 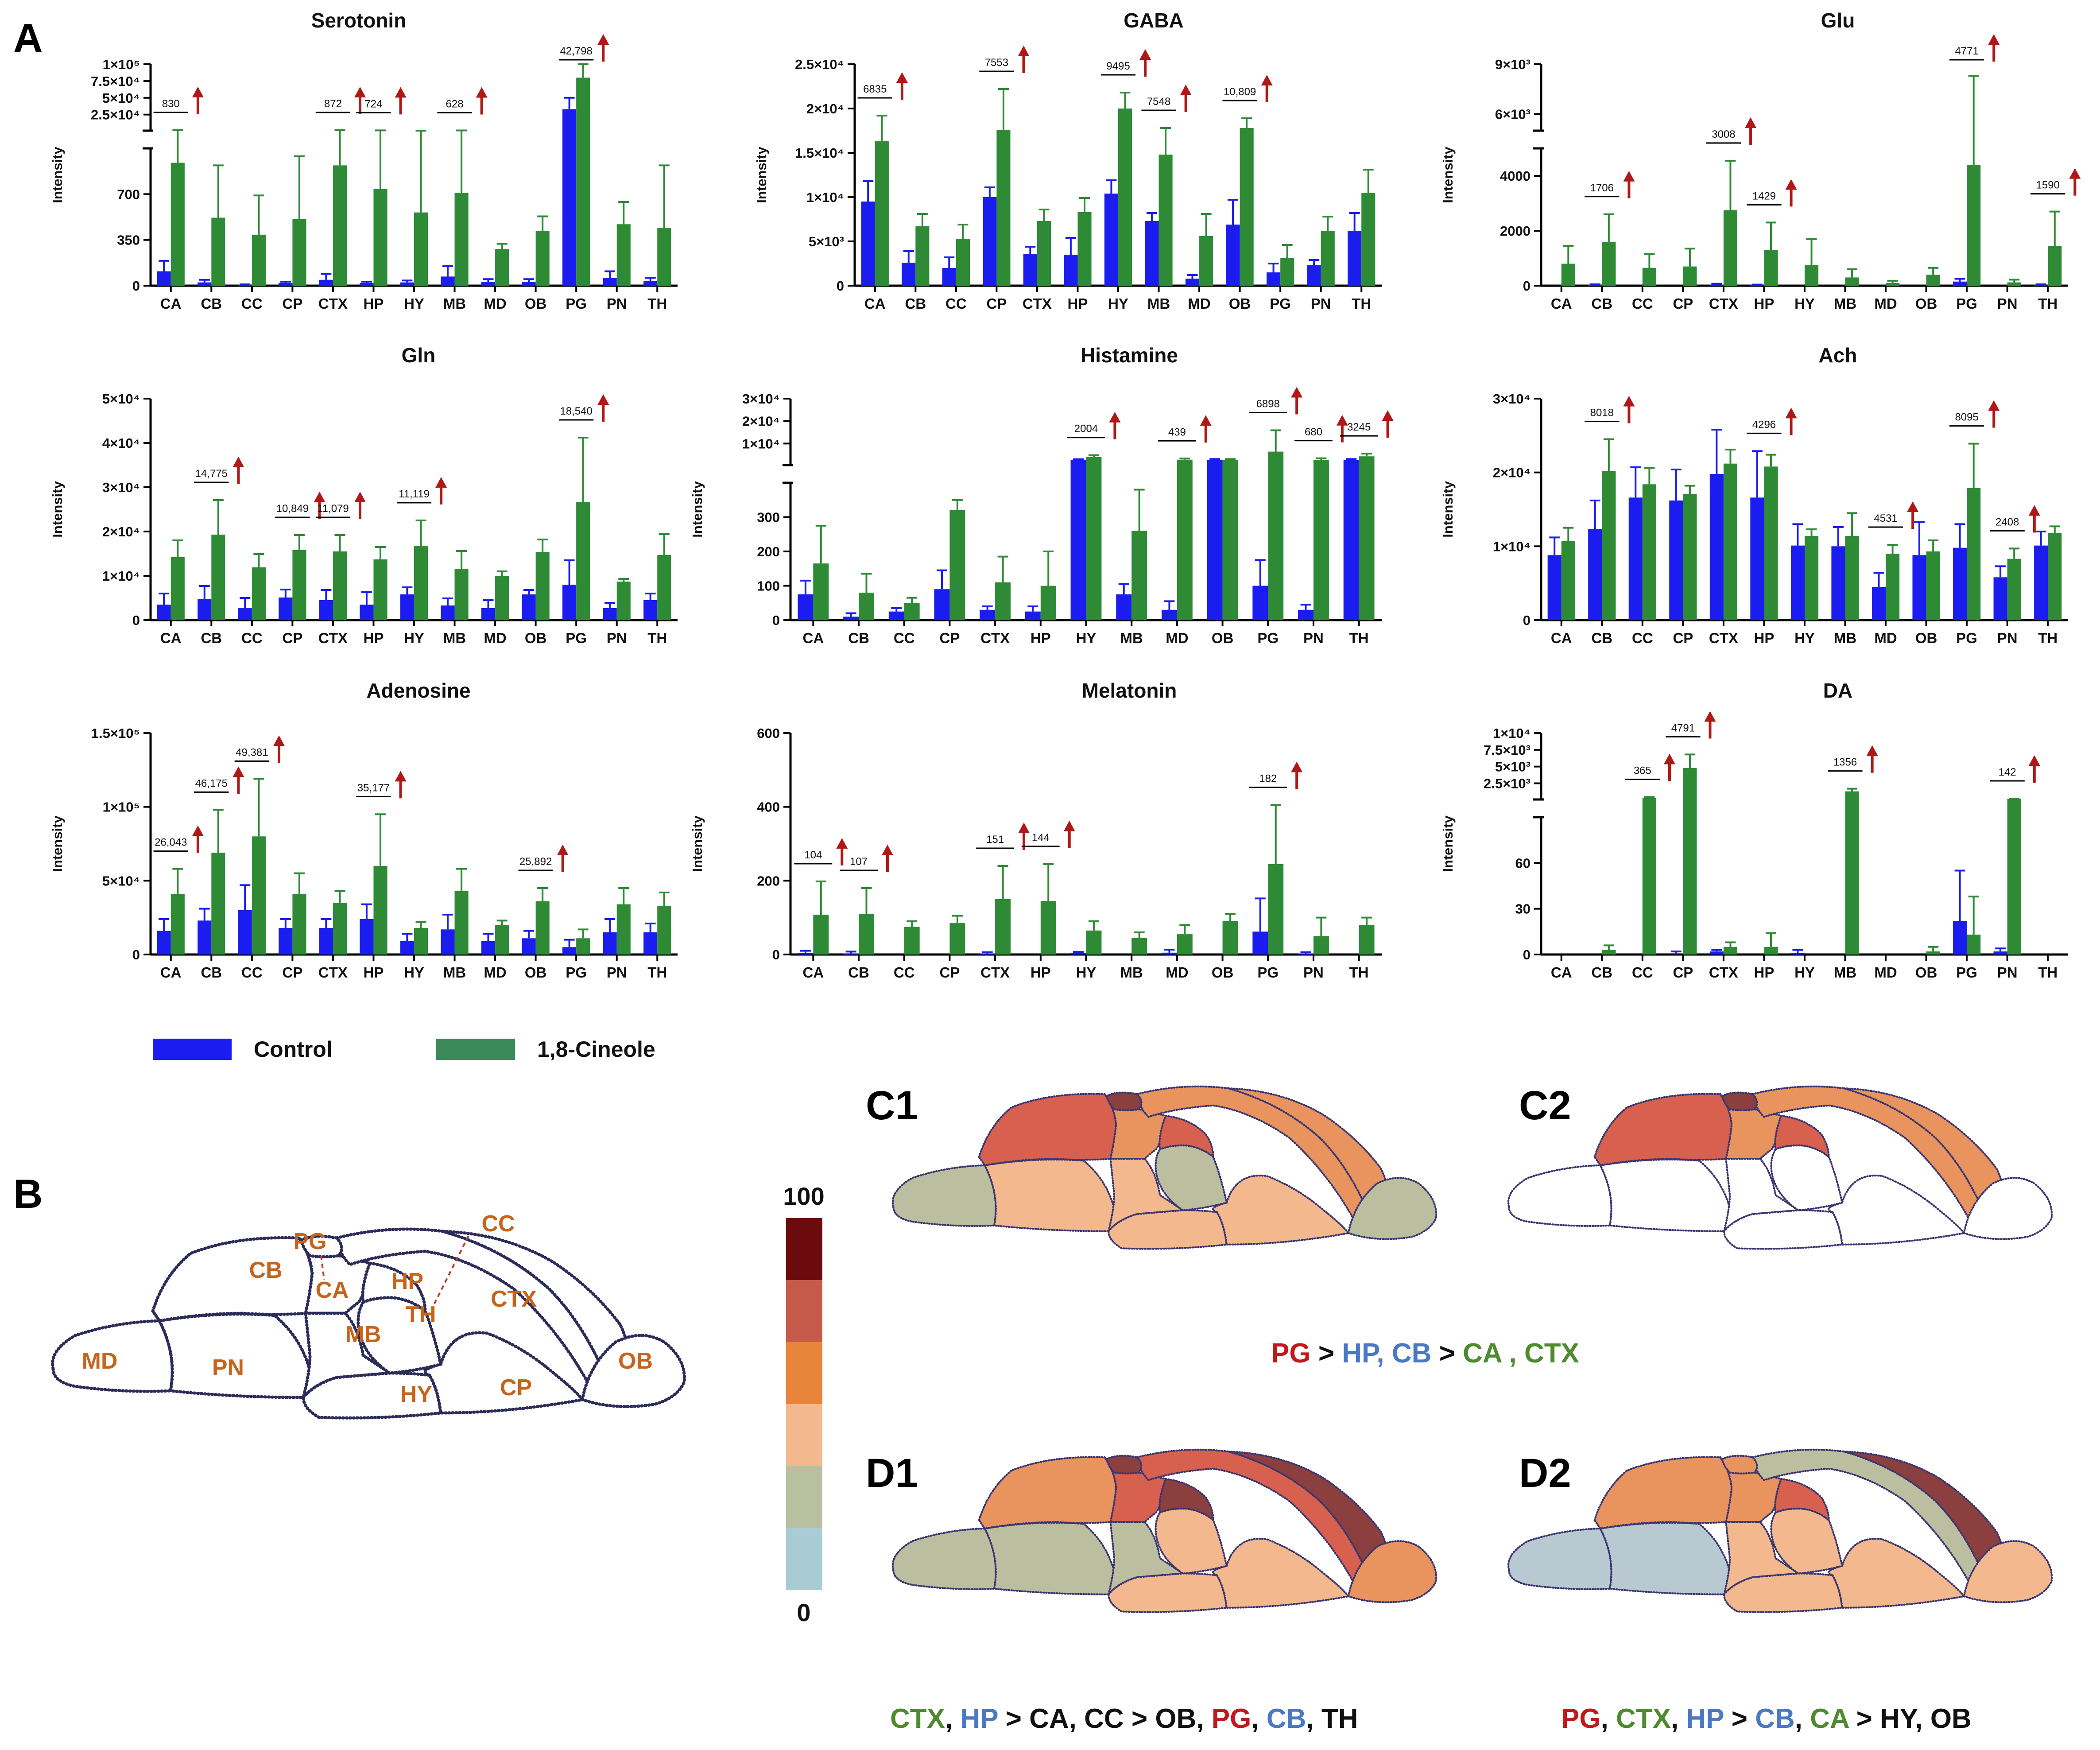 I want to click on region-label-mb: MB, so click(x=363, y=1334).